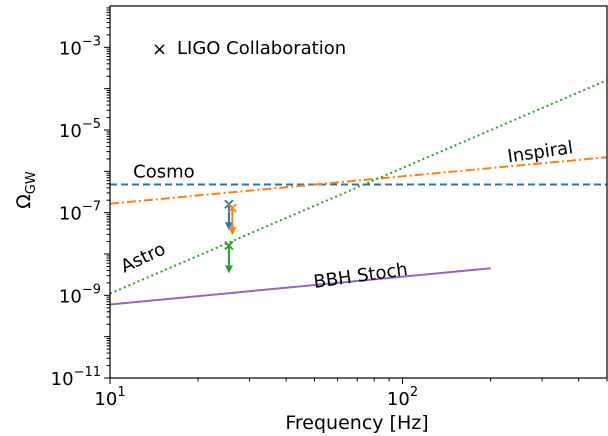 Image resolution: width=608 pixels, height=436 pixels. What do you see at coordinates (402, 397) in the screenshot?
I see `x-tick-label: 10²` at bounding box center [402, 397].